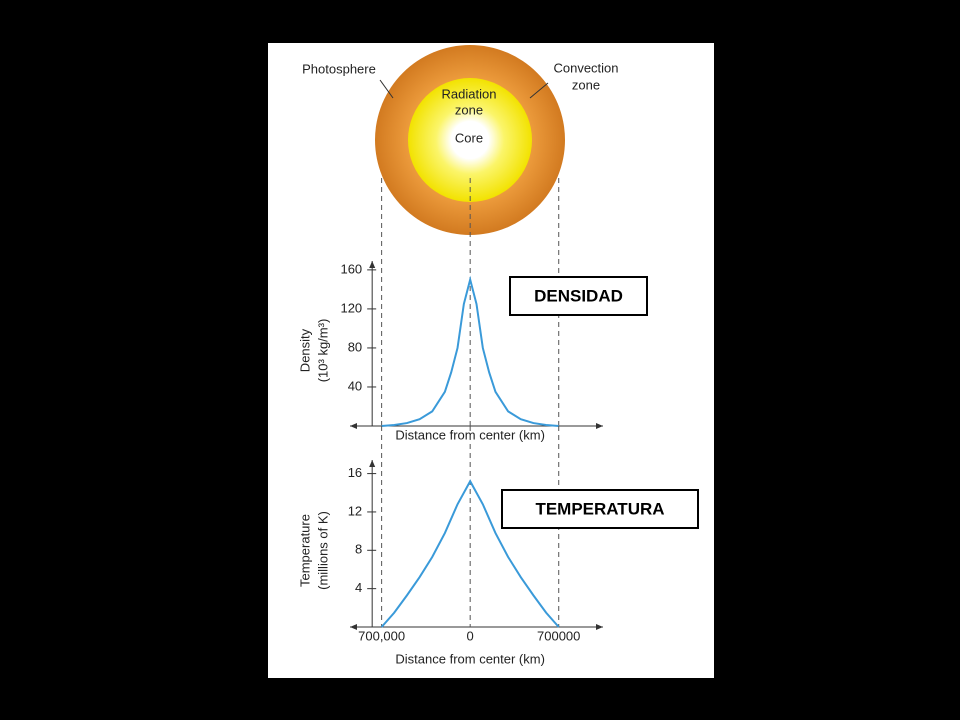  Describe the element at coordinates (358, 549) in the screenshot. I see `y-tick-label: 8` at that location.